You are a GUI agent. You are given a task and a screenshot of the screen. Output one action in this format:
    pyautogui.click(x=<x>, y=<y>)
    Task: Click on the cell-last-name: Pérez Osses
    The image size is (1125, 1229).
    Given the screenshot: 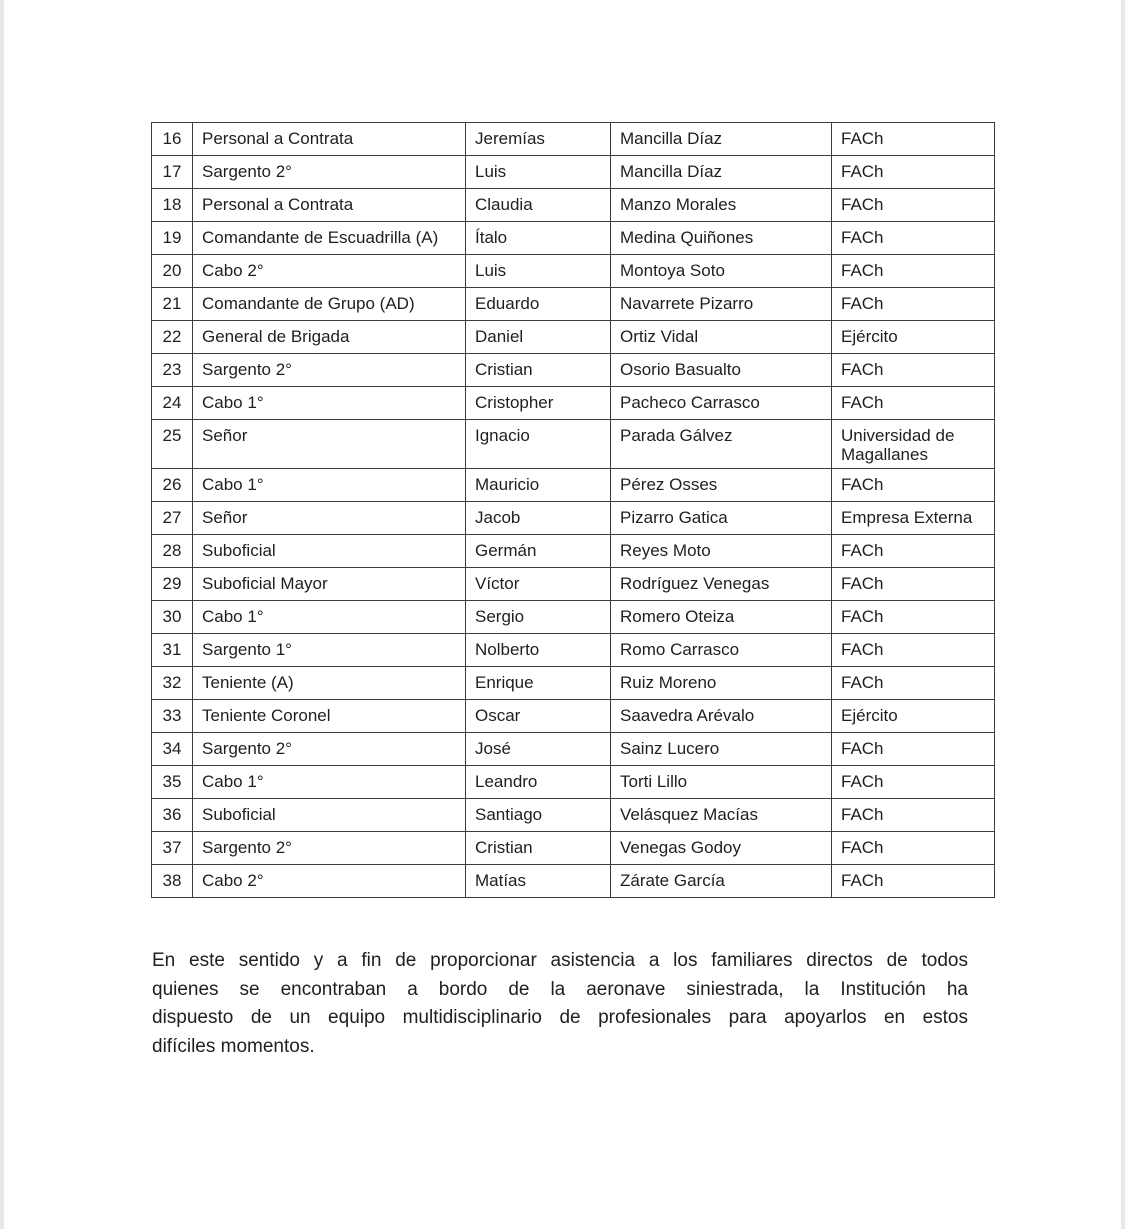 What is the action you would take?
    pyautogui.click(x=721, y=485)
    